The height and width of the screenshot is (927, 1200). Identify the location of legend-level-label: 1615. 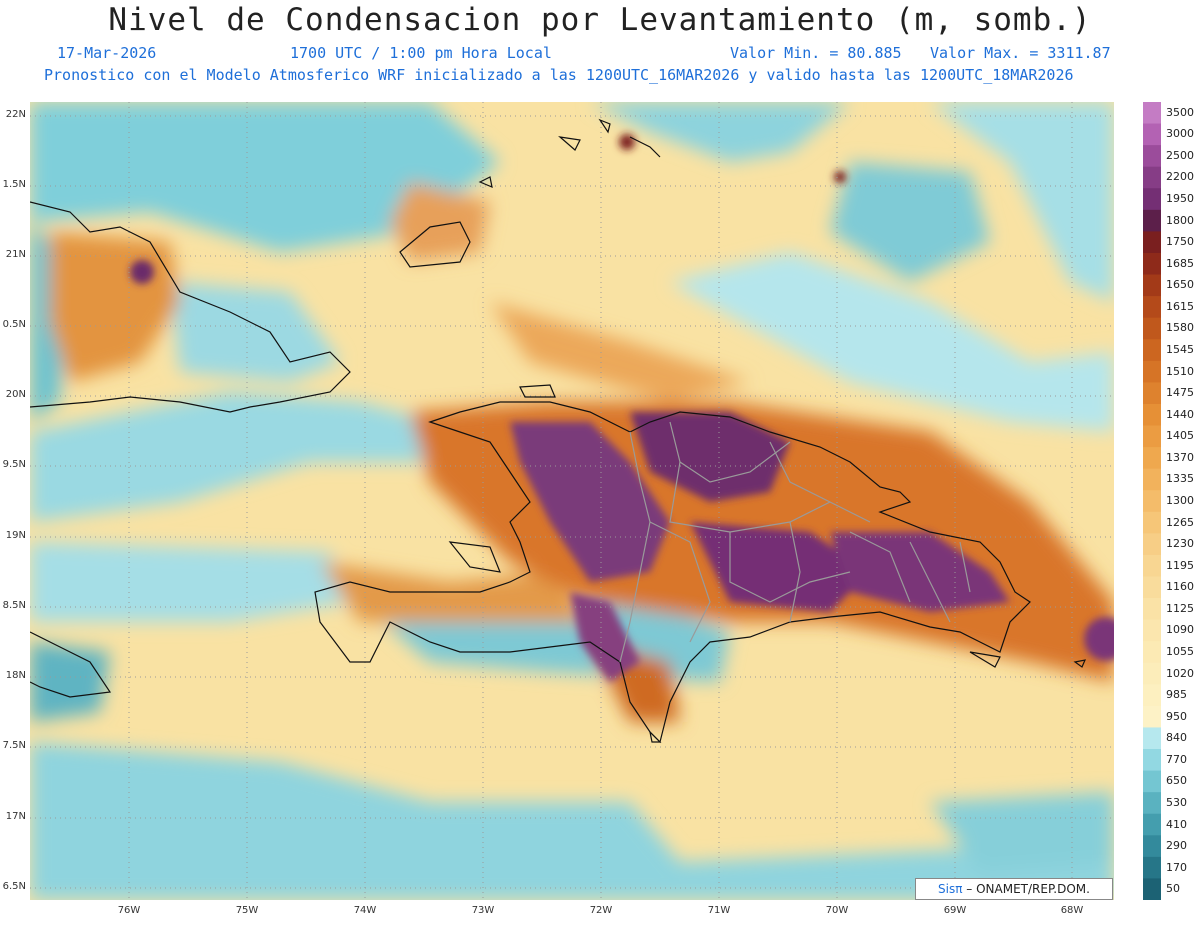
(1180, 306).